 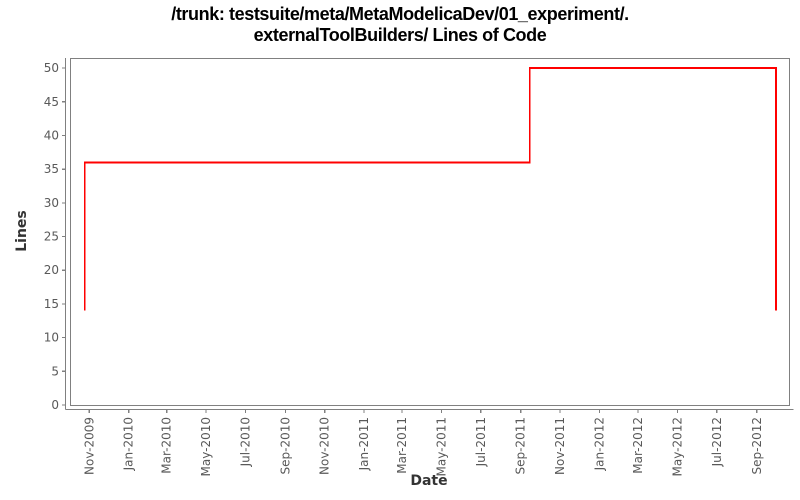 What do you see at coordinates (325, 446) in the screenshot?
I see `x-tick-label: Nov-2010` at bounding box center [325, 446].